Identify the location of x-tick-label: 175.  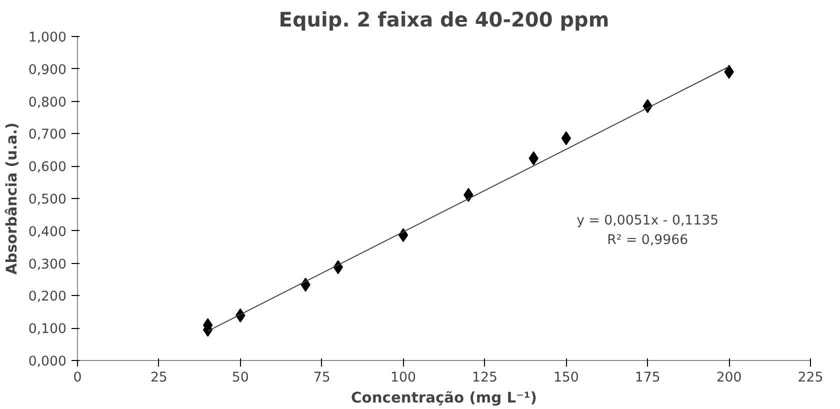
(647, 378).